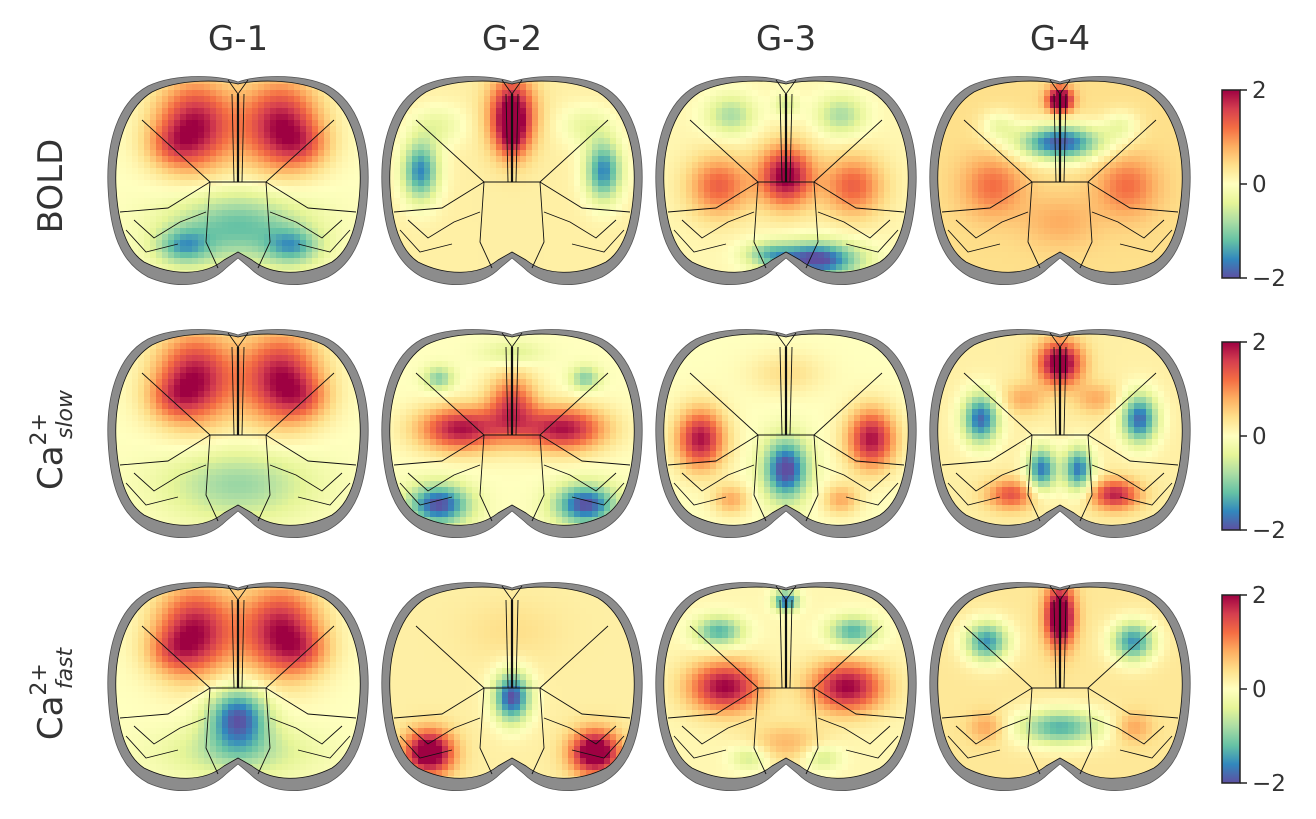  What do you see at coordinates (786, 39) in the screenshot?
I see `column-title-g3: G-3` at bounding box center [786, 39].